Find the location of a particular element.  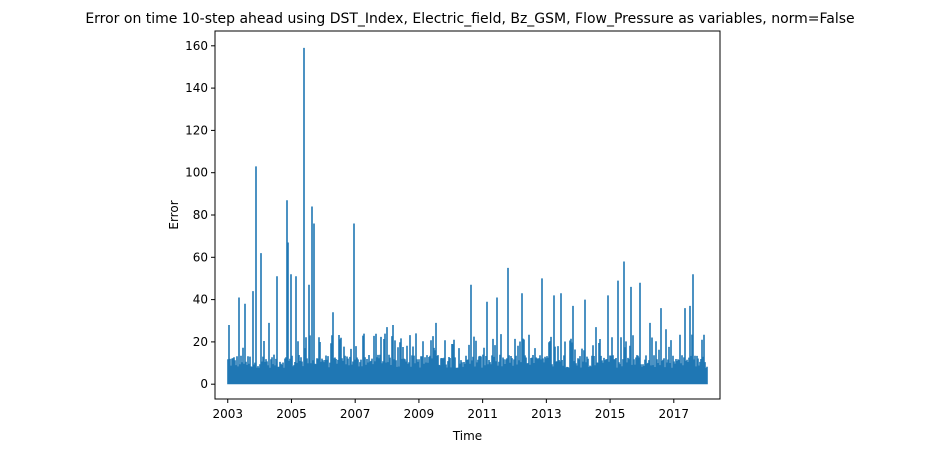

x-tick-label: 2015 is located at coordinates (610, 414).